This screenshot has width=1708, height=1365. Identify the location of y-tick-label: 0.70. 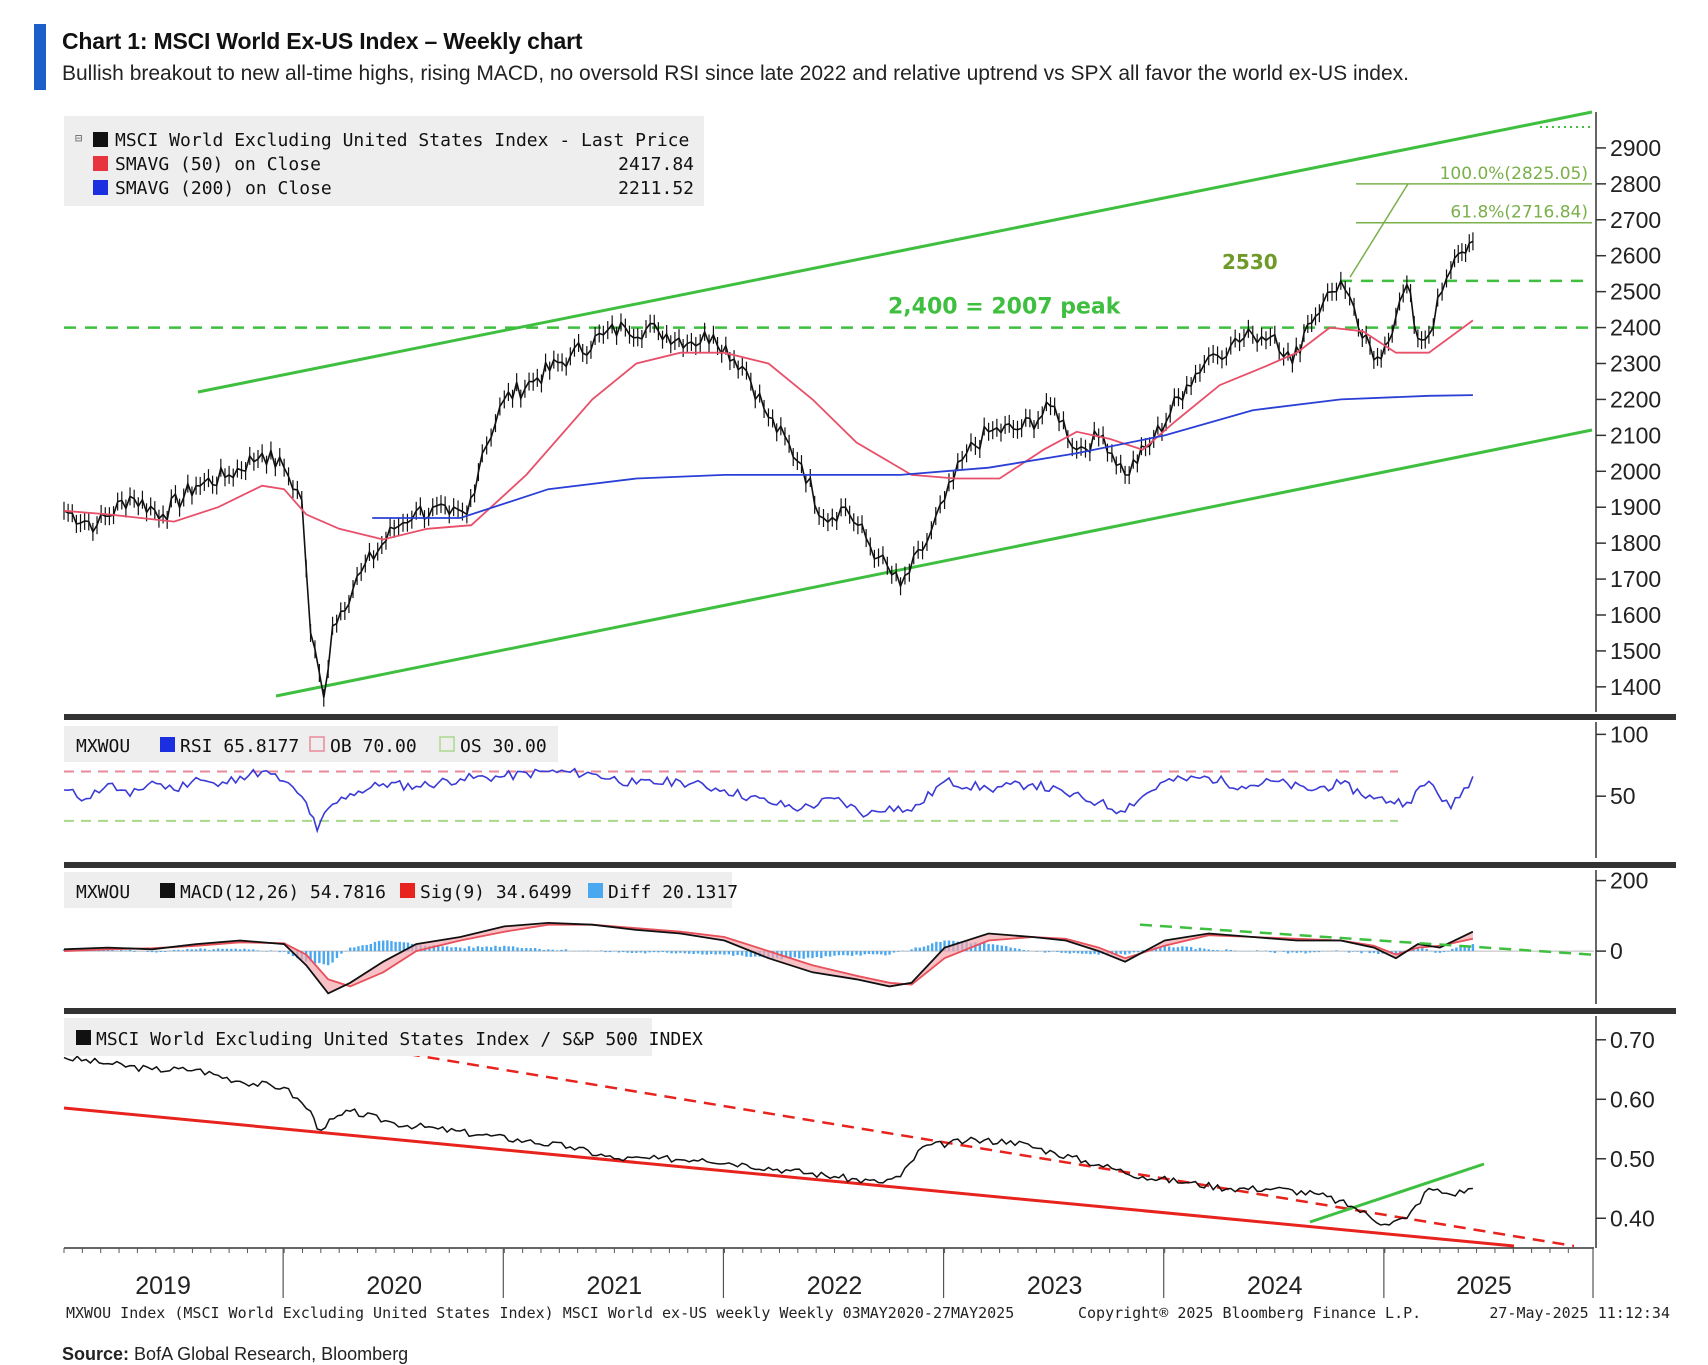
(1632, 1040).